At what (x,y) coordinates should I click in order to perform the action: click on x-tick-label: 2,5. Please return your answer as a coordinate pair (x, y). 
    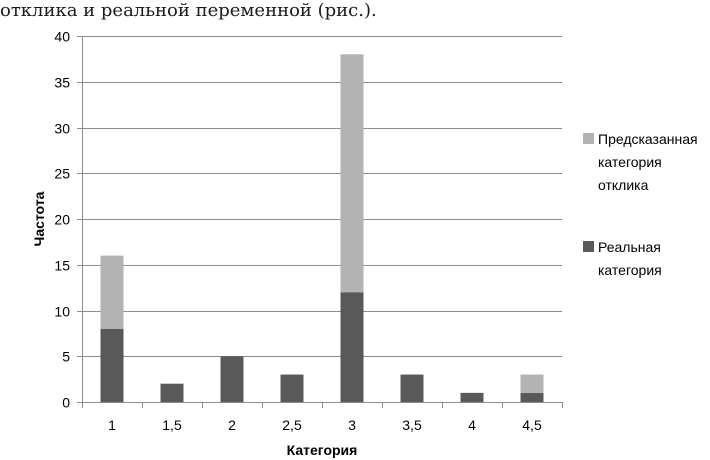
    Looking at the image, I should click on (292, 425).